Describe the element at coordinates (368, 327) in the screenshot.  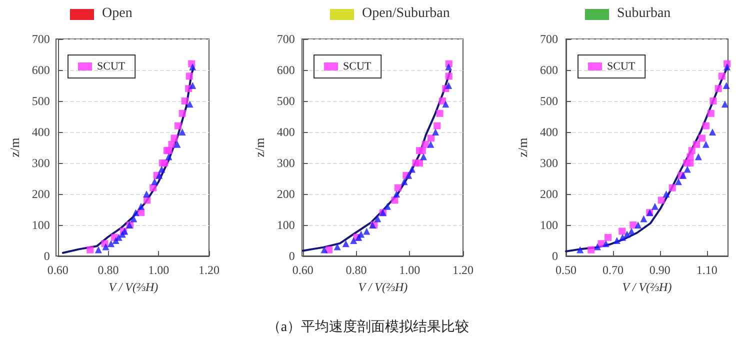
I see `text: （a）平均速度剖面模拟结果比较` at that location.